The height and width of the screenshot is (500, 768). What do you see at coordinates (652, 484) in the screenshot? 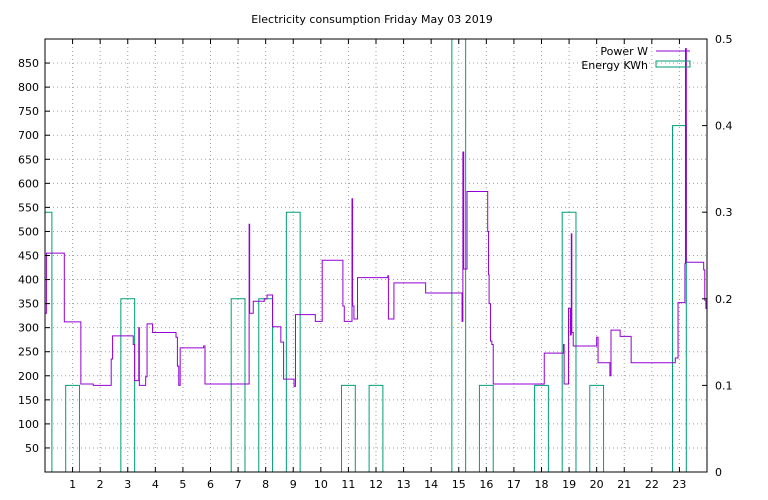
I see `x-tick-label: 22` at bounding box center [652, 484].